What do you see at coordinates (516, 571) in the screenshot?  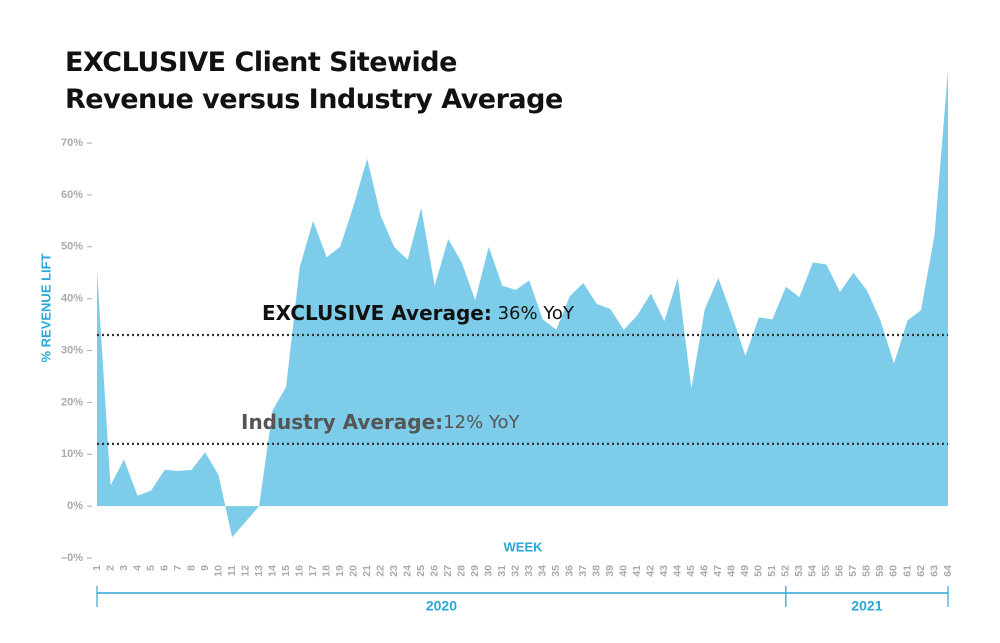 I see `x-tick-label: 32` at bounding box center [516, 571].